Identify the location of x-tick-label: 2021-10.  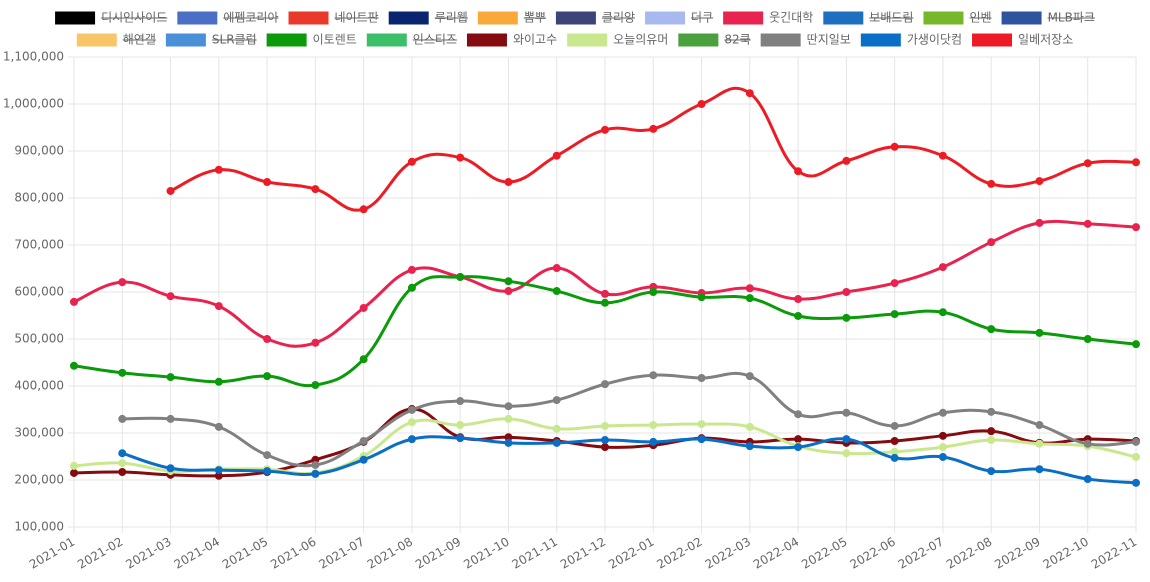
(486, 553).